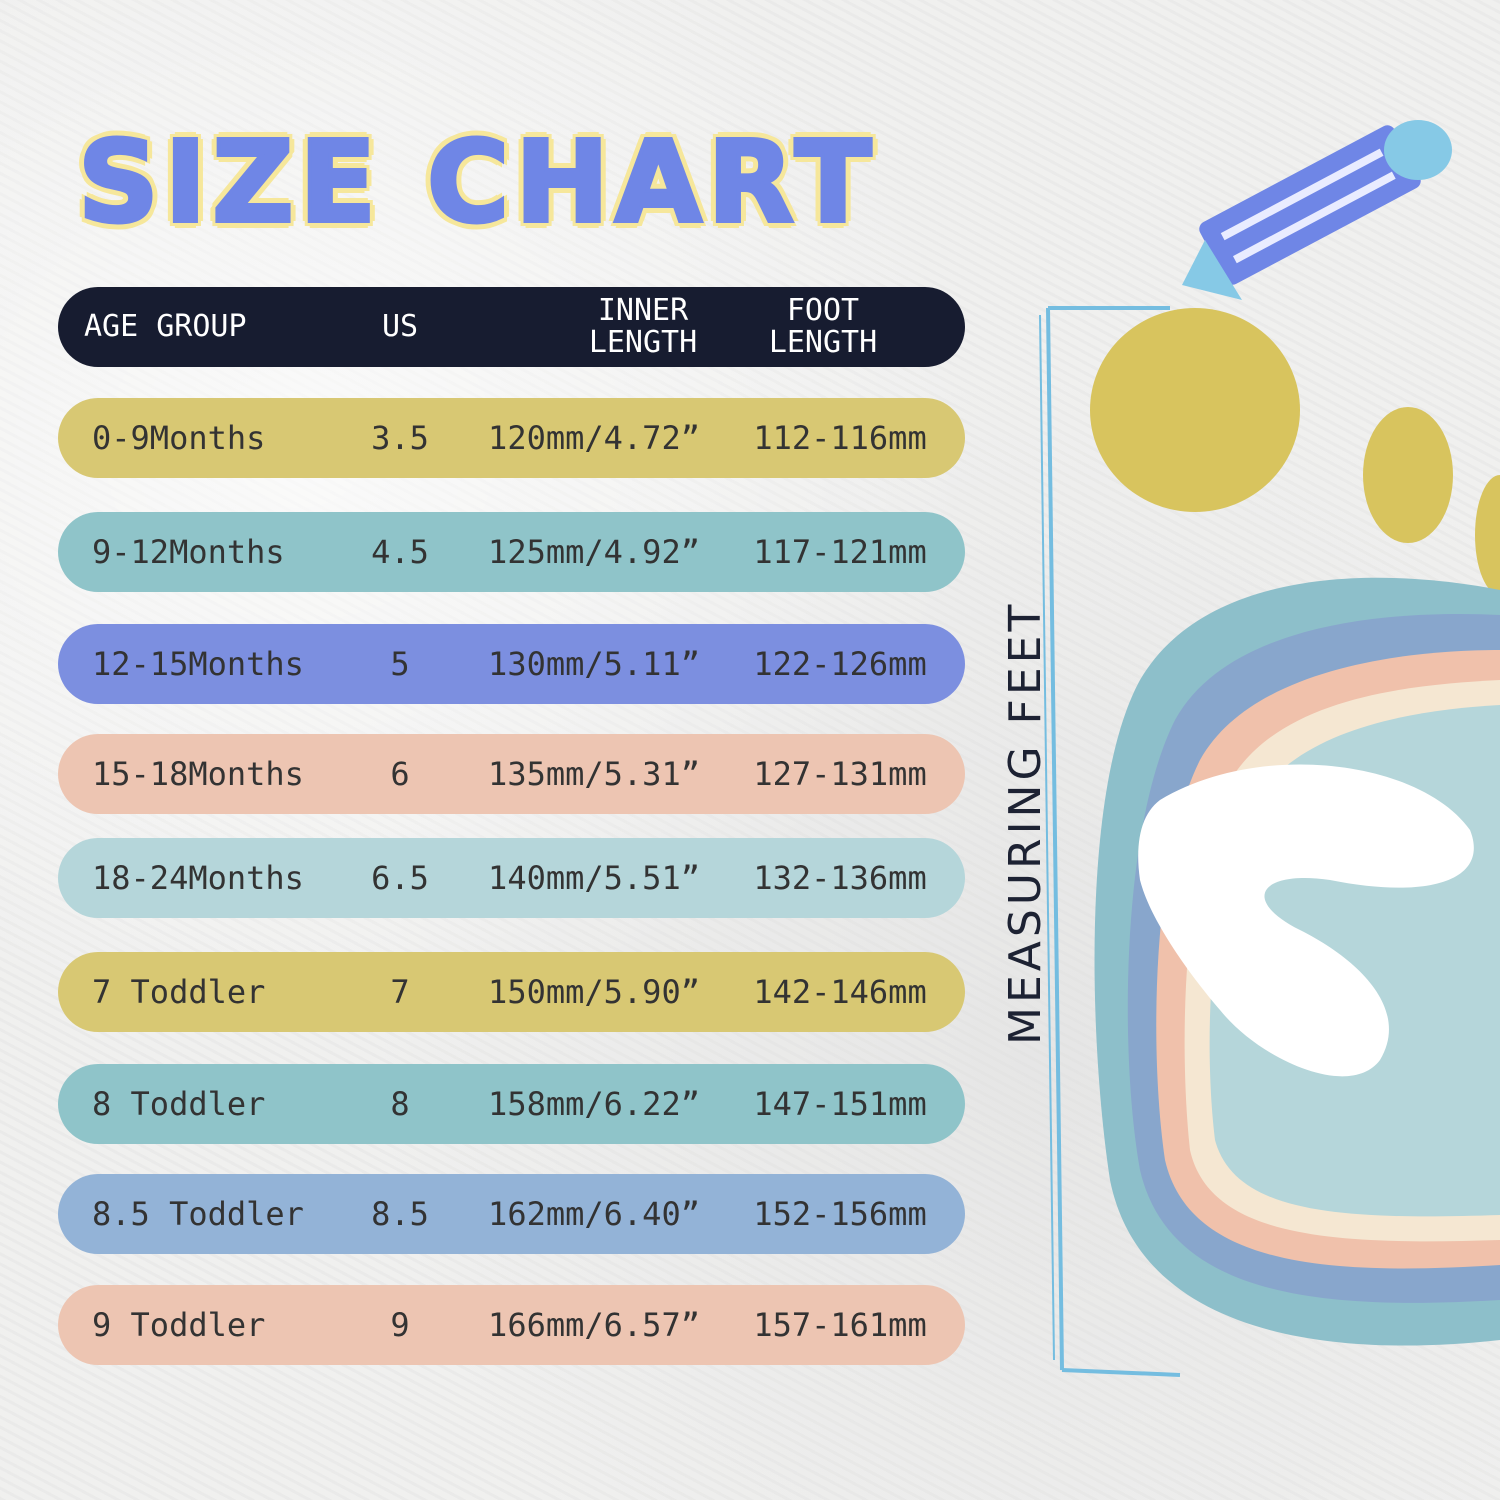  Describe the element at coordinates (511, 878) in the screenshot. I see `table-row: 18-24Months 6.5 140mm/5.51” 132-136mm` at that location.